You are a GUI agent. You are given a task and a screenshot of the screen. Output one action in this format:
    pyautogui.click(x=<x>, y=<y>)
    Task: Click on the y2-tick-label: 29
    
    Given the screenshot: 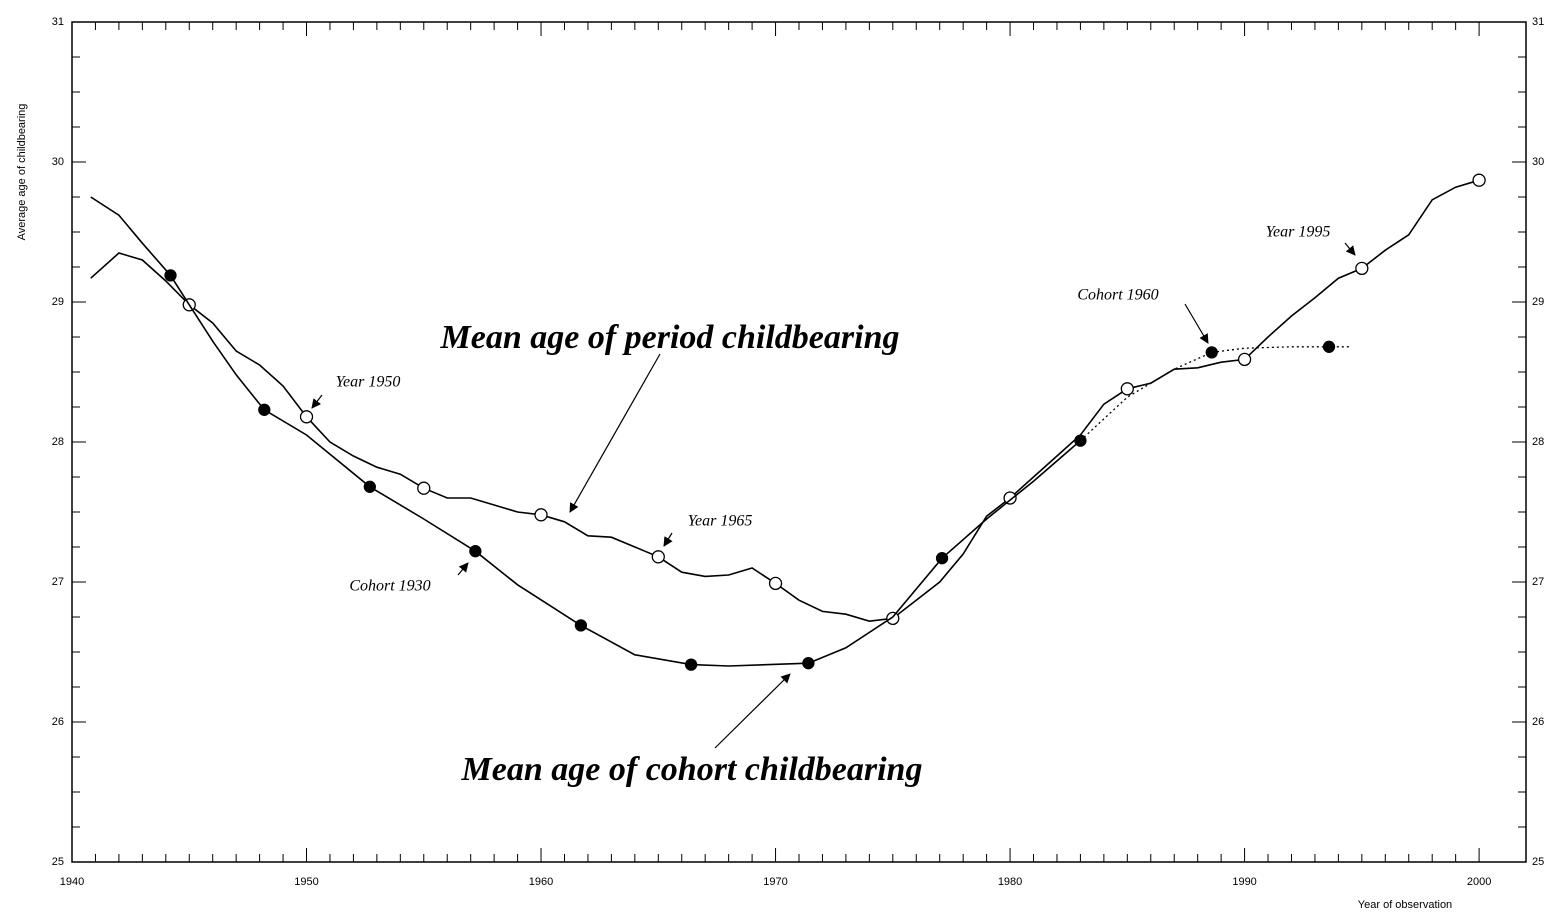 What is the action you would take?
    pyautogui.click(x=1538, y=302)
    